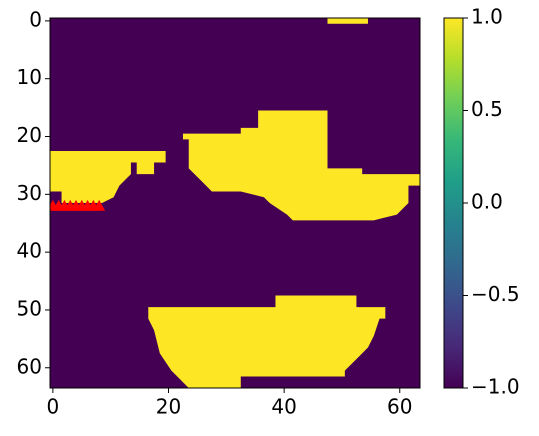 Image resolution: width=539 pixels, height=436 pixels. What do you see at coordinates (399, 407) in the screenshot?
I see `x-tick-label: 60` at bounding box center [399, 407].